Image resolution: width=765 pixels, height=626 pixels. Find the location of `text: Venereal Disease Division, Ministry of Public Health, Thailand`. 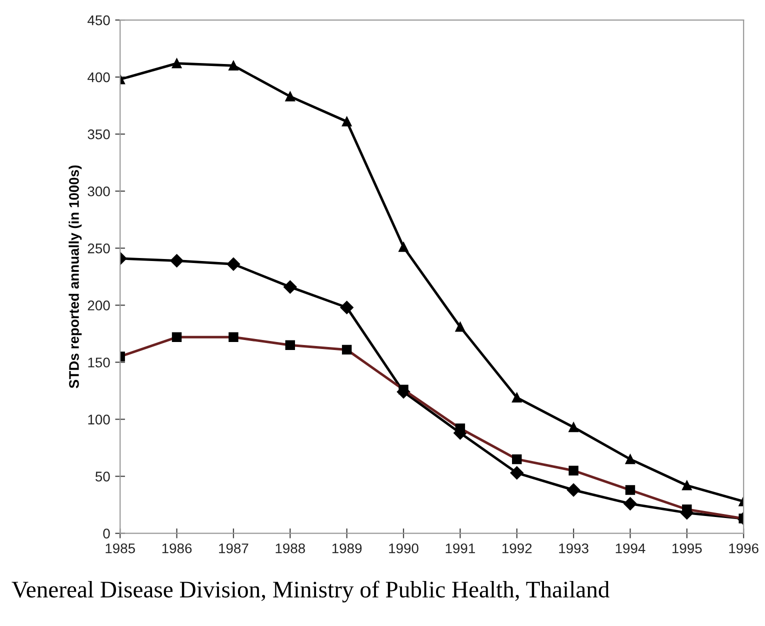

text: Venereal Disease Division, Ministry of Public Health, Thailand is located at coordinates (311, 591).